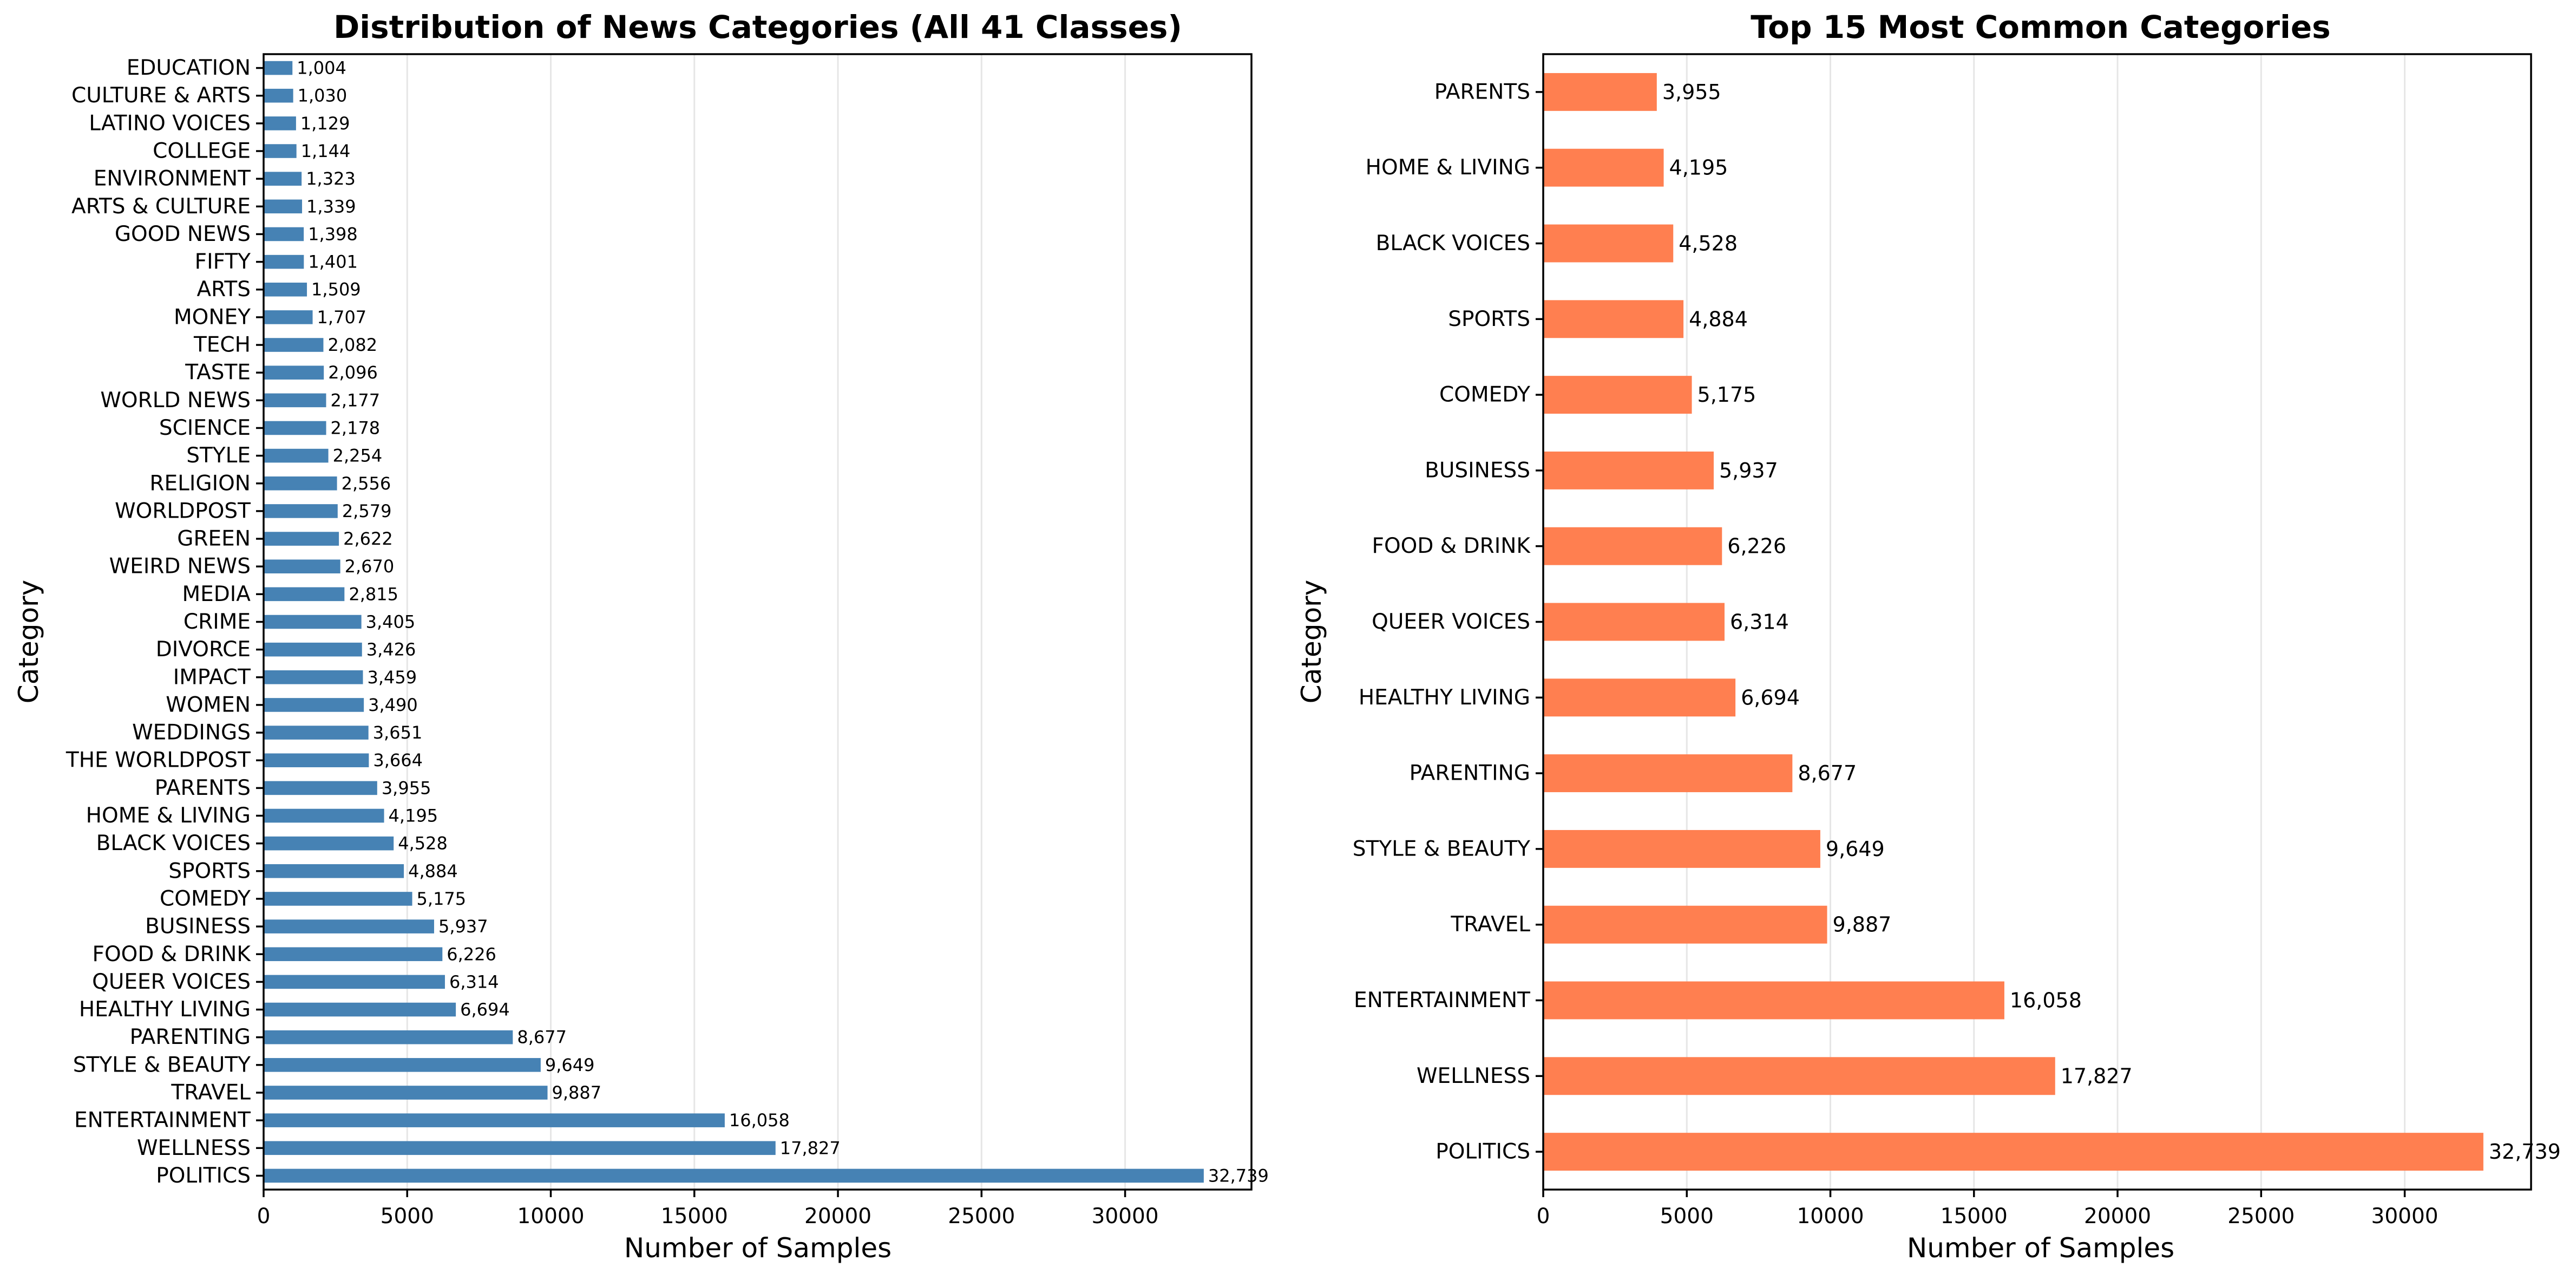 The height and width of the screenshot is (1280, 2576). Describe the element at coordinates (520, 1148) in the screenshot. I see `bar-wellness` at that location.